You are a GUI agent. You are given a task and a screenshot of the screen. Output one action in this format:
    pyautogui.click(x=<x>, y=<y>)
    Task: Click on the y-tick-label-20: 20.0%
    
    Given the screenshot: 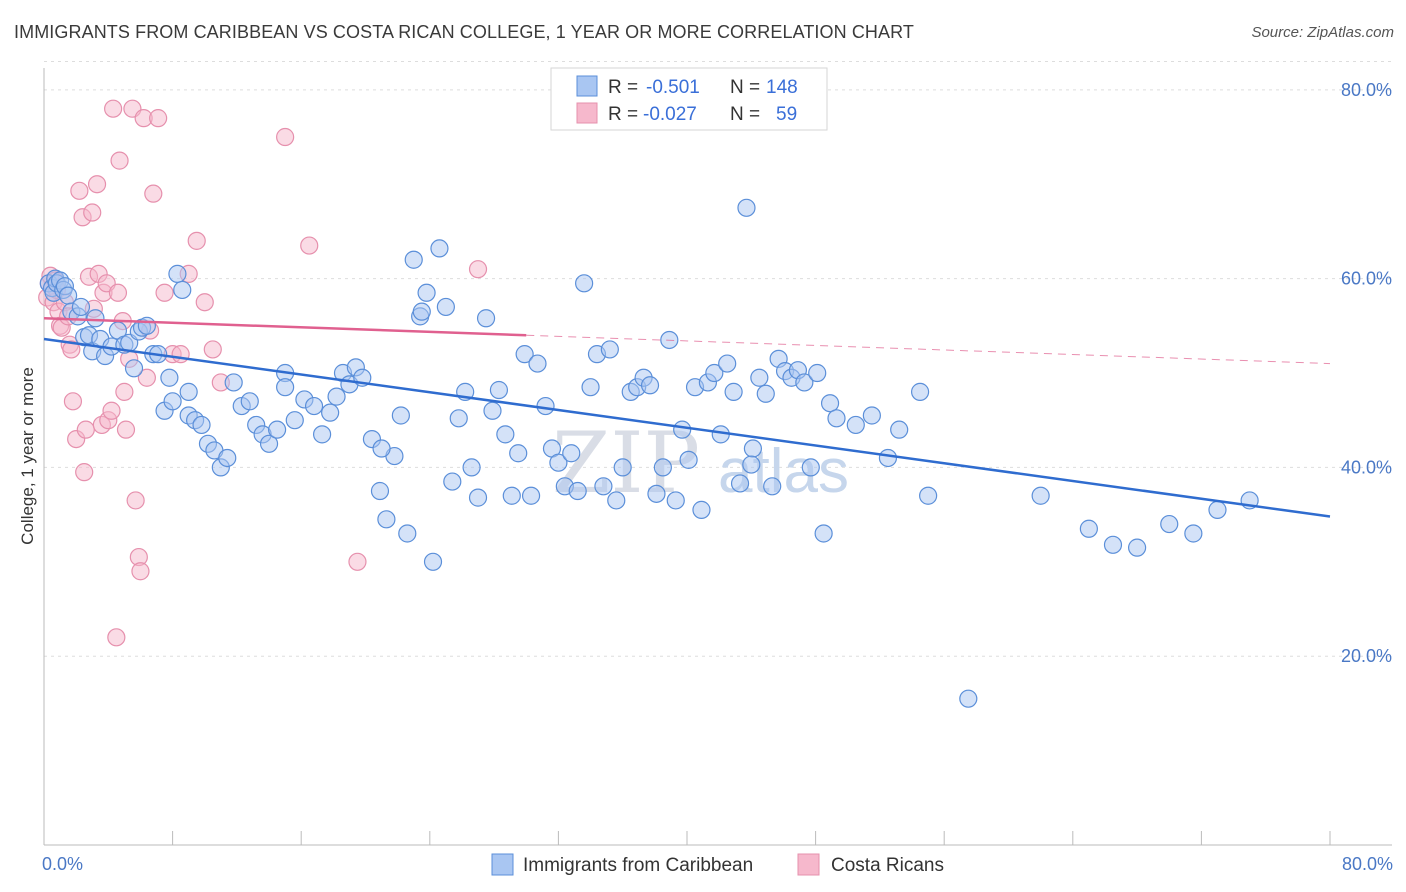 What is the action you would take?
    pyautogui.click(x=1366, y=656)
    